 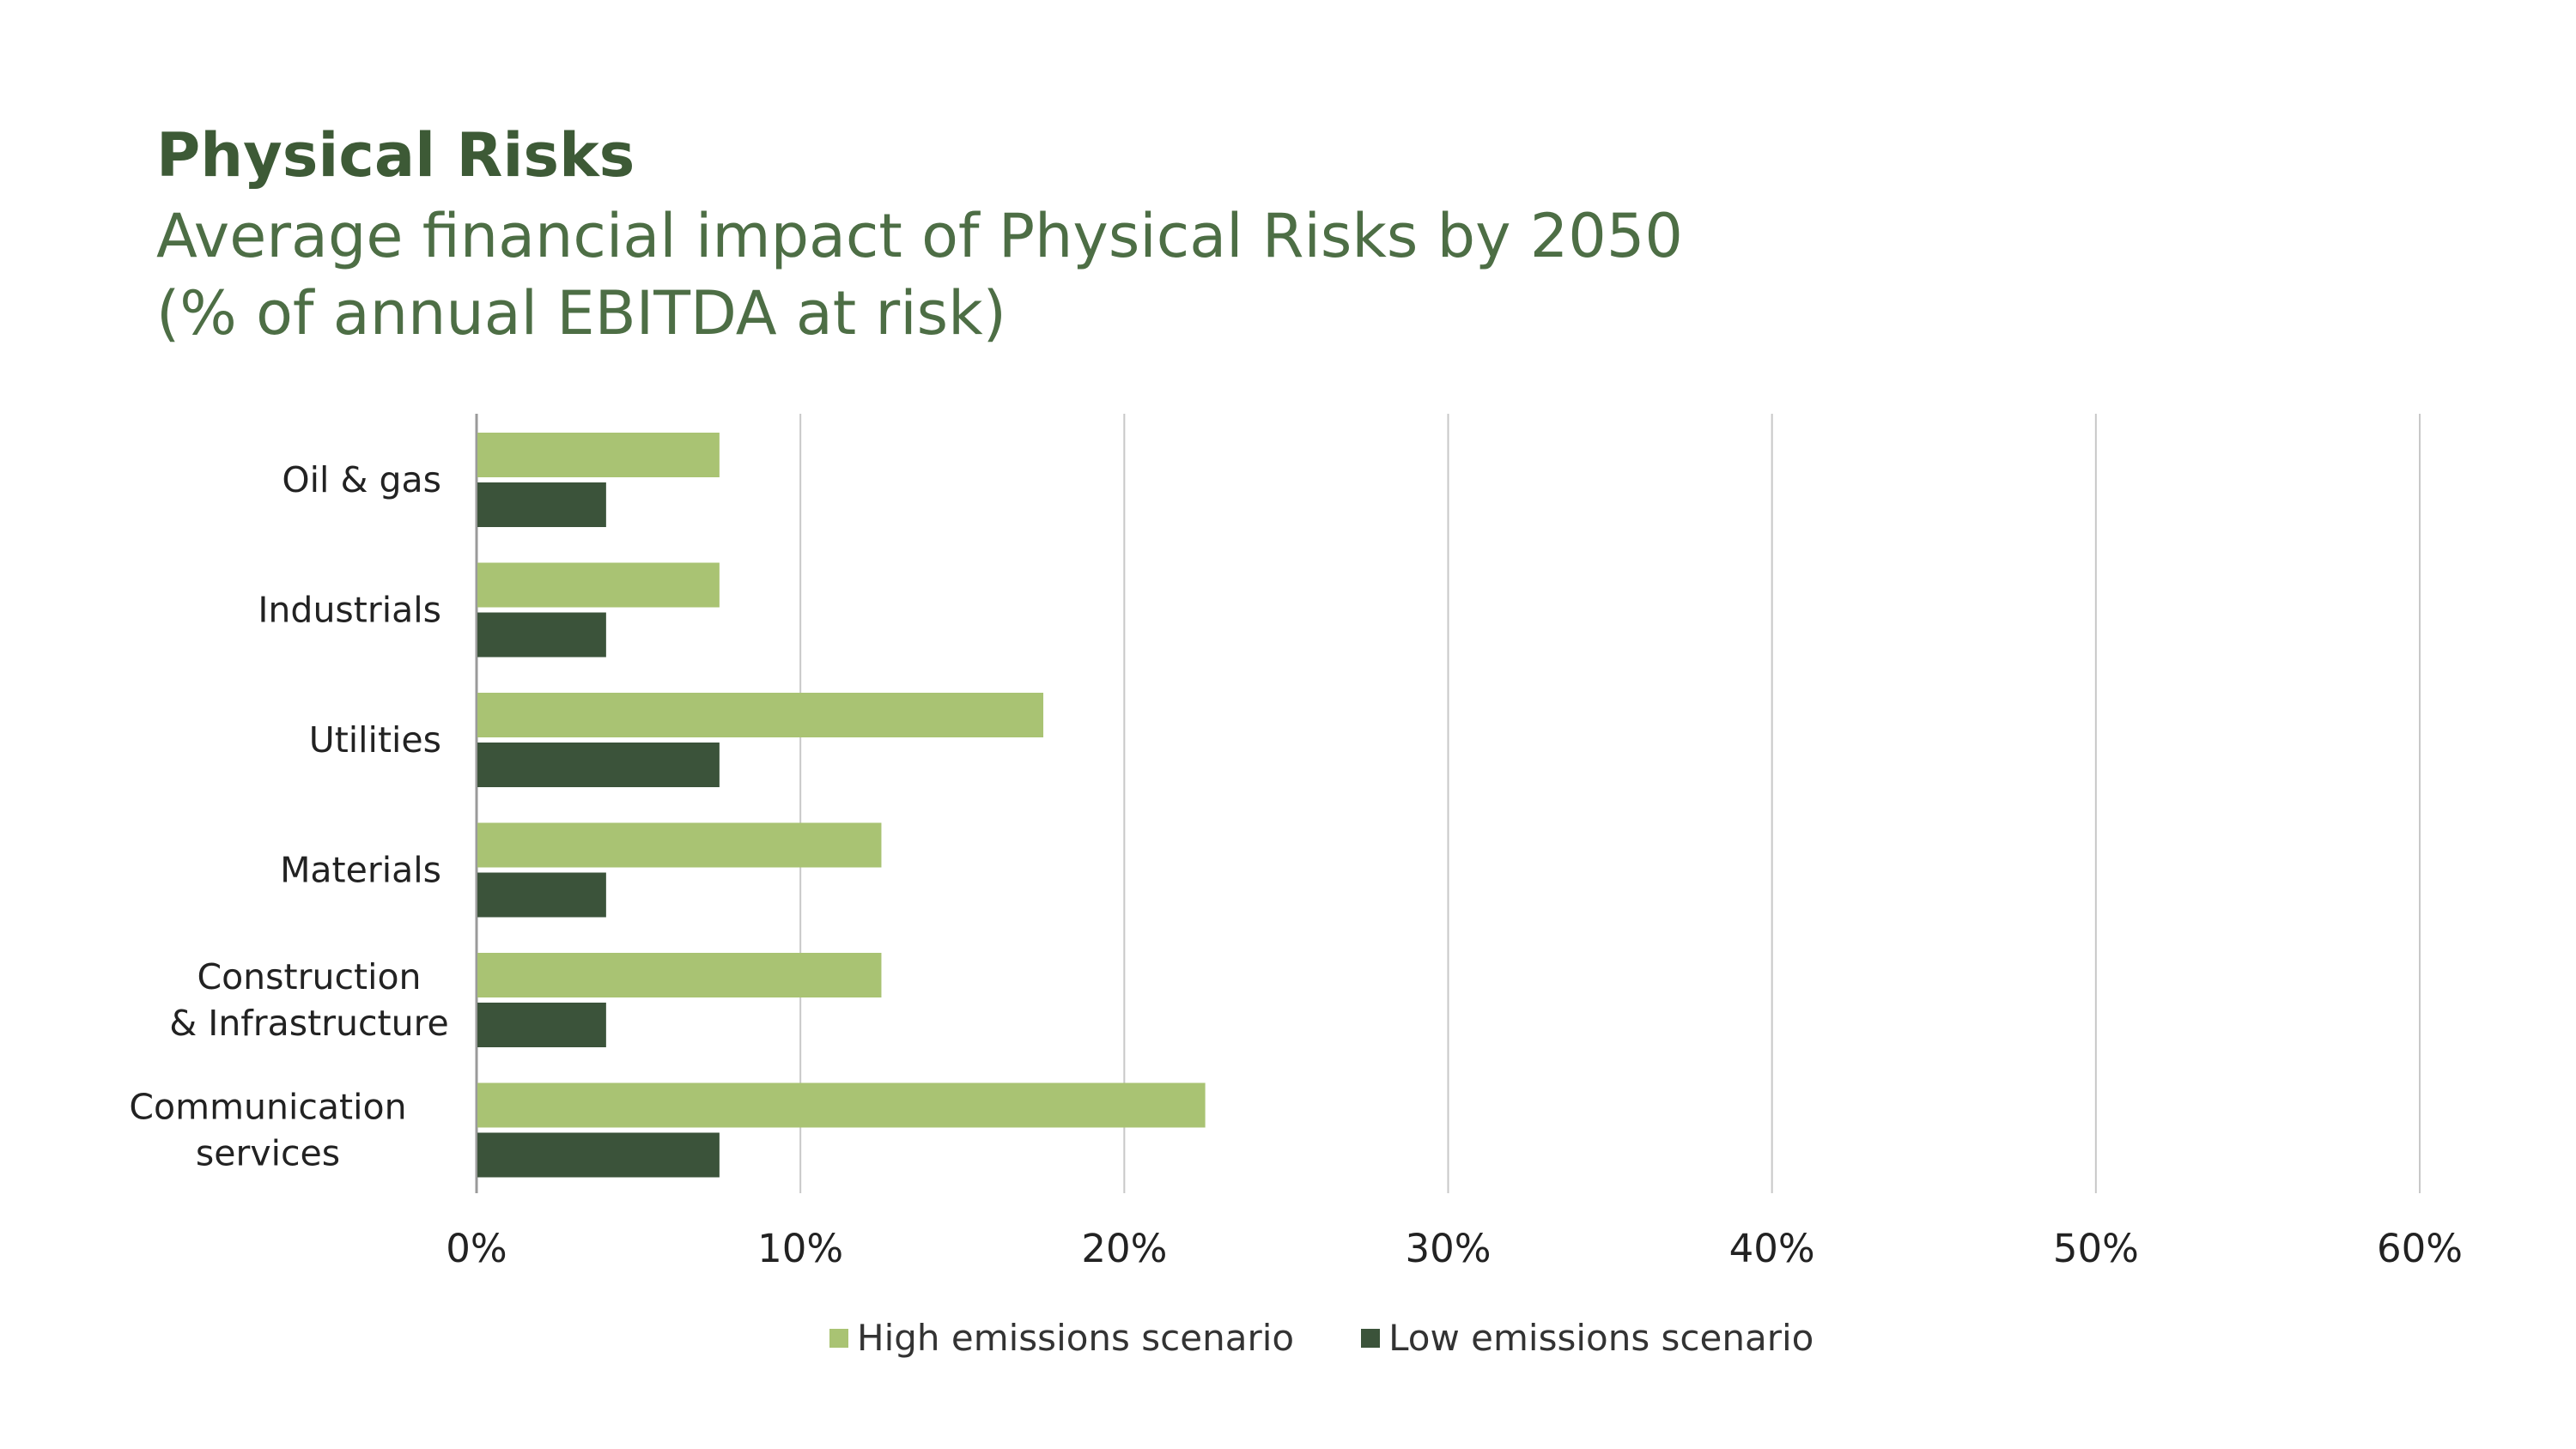 What do you see at coordinates (396, 155) in the screenshot?
I see `chart-title: Physical Risks` at bounding box center [396, 155].